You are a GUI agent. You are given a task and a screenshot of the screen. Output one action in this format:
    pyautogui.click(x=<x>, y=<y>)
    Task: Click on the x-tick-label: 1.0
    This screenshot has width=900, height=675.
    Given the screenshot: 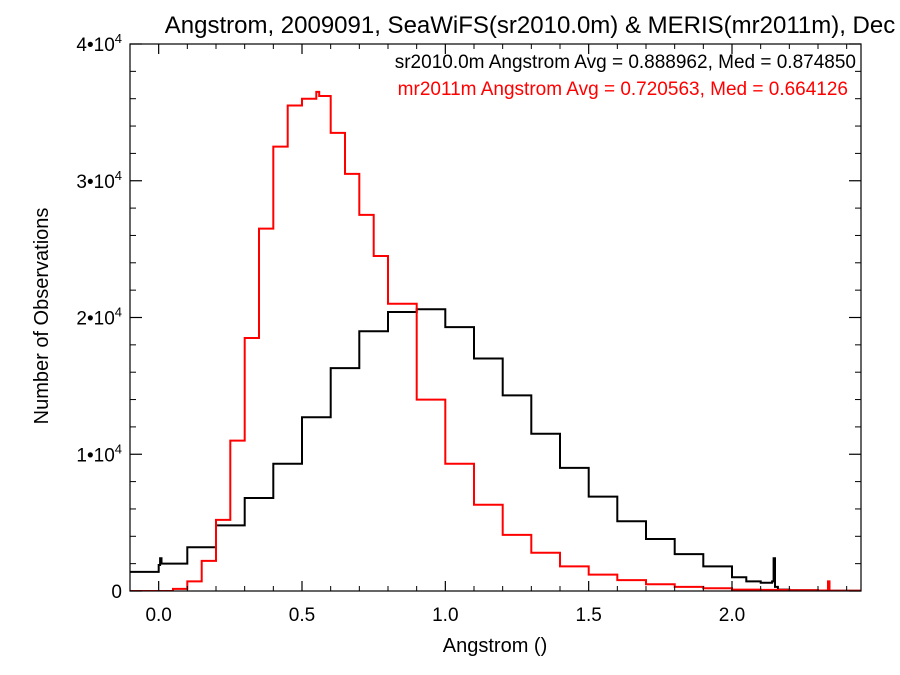 What is the action you would take?
    pyautogui.click(x=445, y=615)
    